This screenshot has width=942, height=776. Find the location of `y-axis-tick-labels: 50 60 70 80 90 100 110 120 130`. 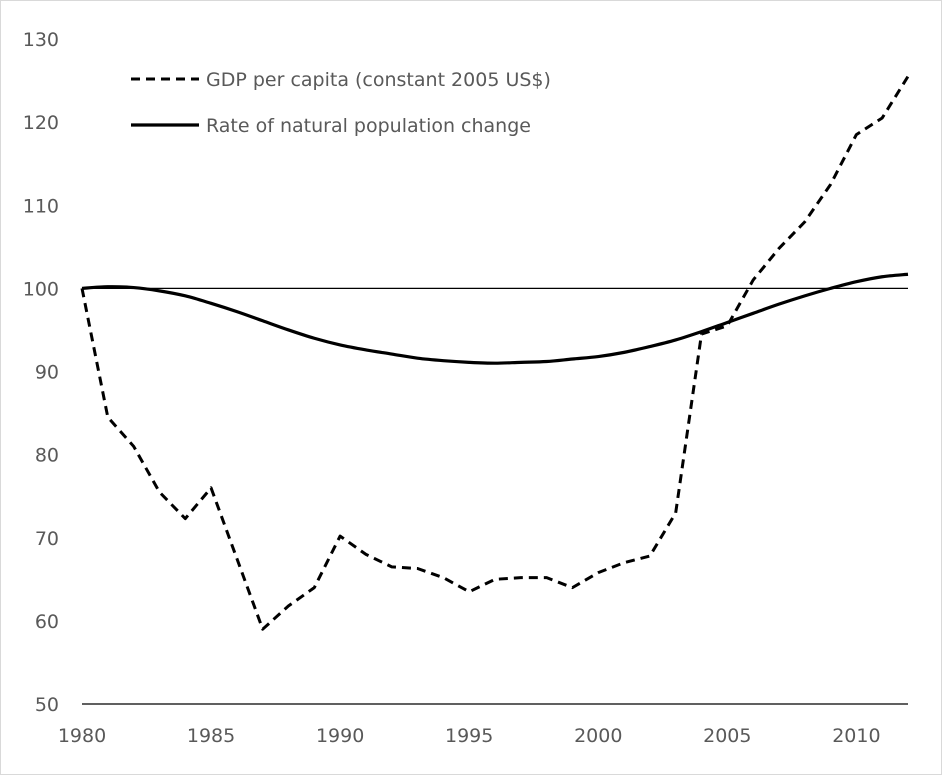

y-axis-tick-labels: 50 60 70 80 90 100 110 120 130 is located at coordinates (41, 372).